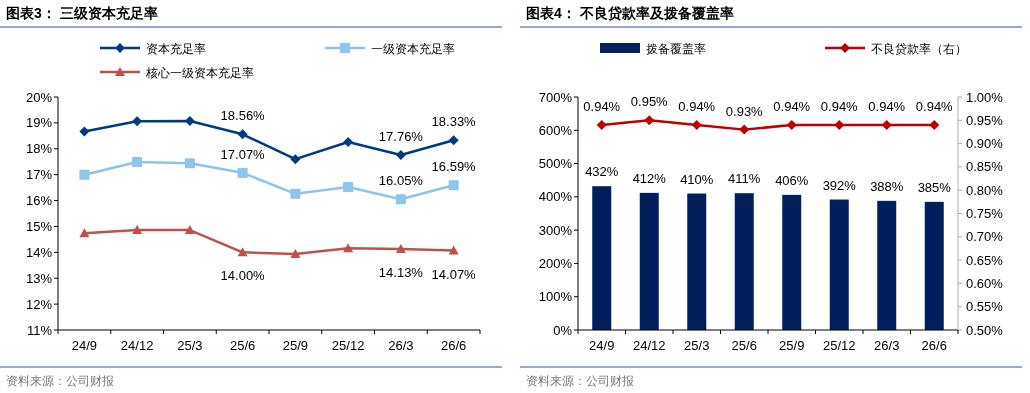  I want to click on y2-tick-label: 0.55%, so click(985, 307).